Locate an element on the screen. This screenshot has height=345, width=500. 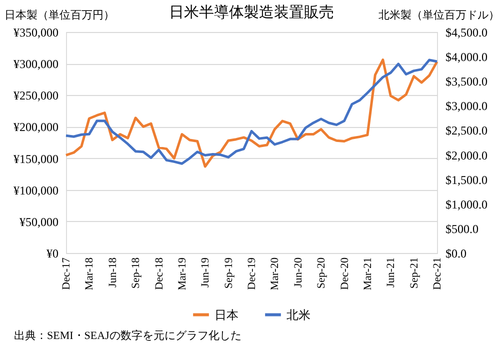
chart-title: 日米半導体製造装置販売 is located at coordinates (251, 12).